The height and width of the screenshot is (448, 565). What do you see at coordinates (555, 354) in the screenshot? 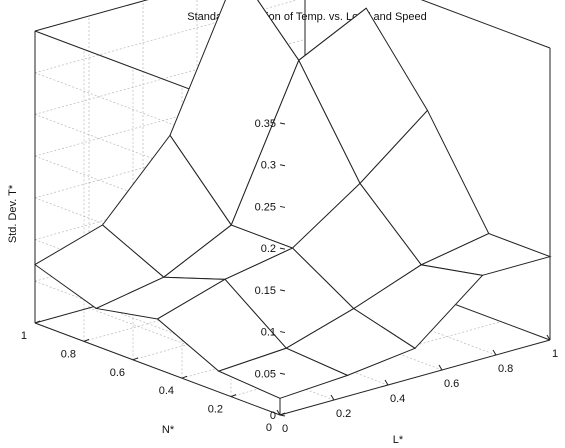
I see `x-tick-label: 1` at bounding box center [555, 354].